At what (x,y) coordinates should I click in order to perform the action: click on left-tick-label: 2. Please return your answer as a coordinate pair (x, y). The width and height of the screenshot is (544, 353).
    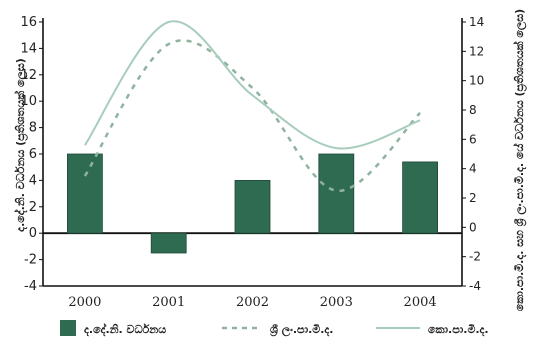
    Looking at the image, I should click on (33, 207).